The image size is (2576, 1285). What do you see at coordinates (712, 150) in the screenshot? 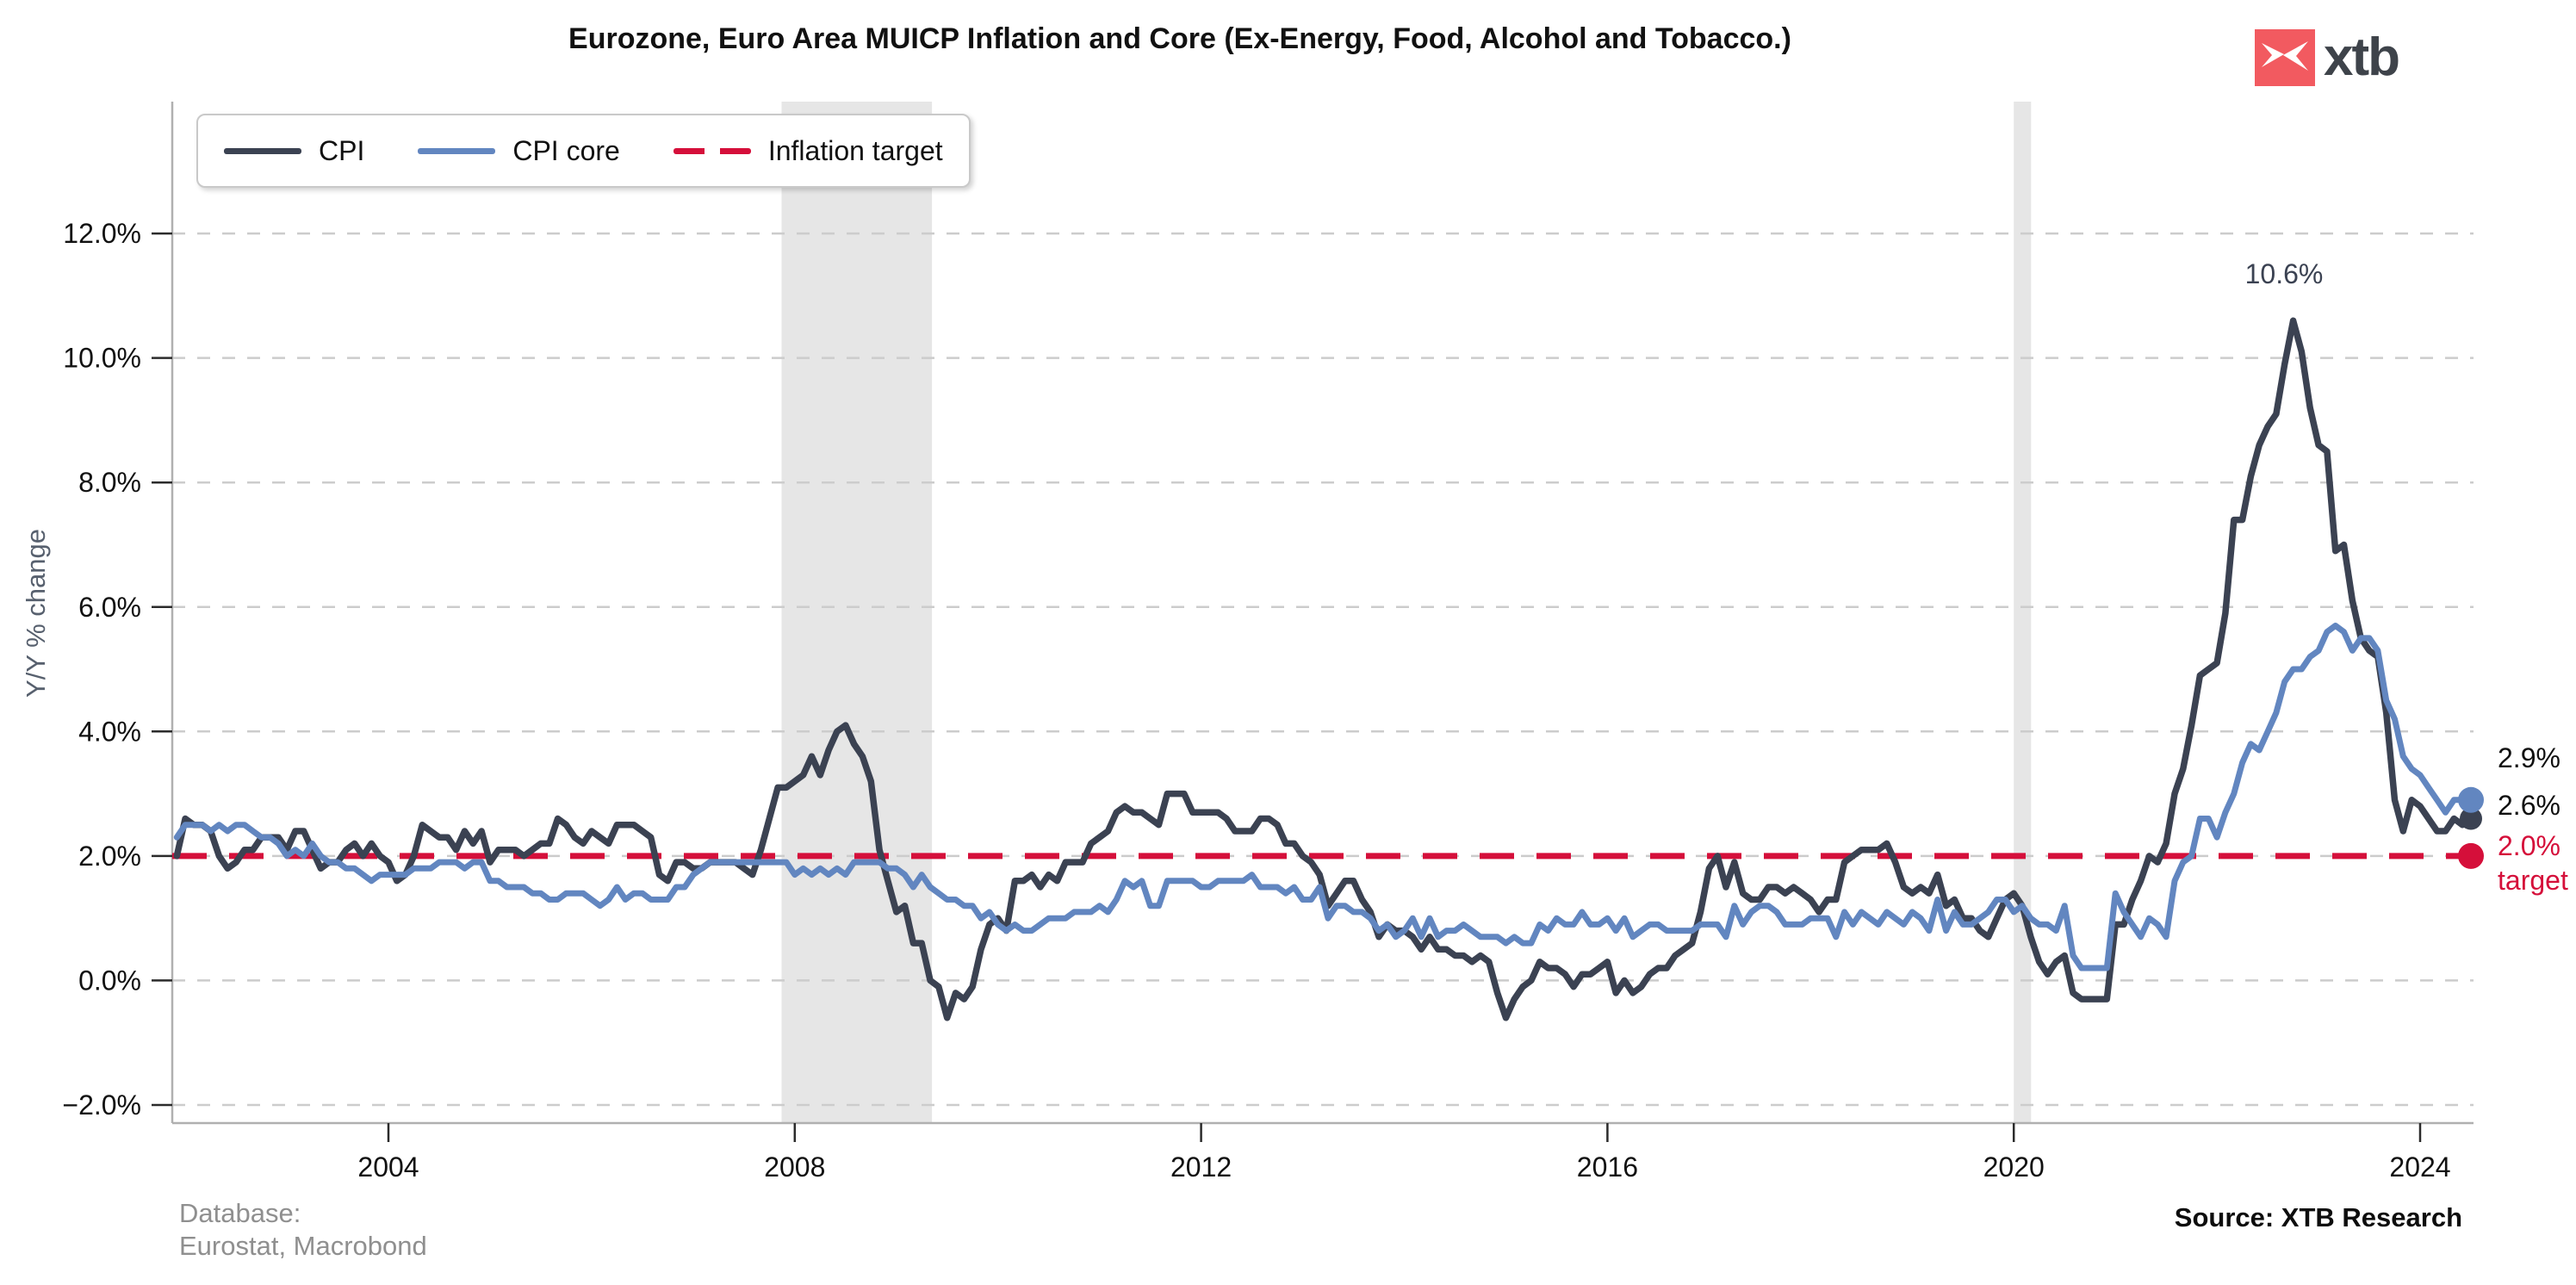
I see `inflation-target-swatch` at bounding box center [712, 150].